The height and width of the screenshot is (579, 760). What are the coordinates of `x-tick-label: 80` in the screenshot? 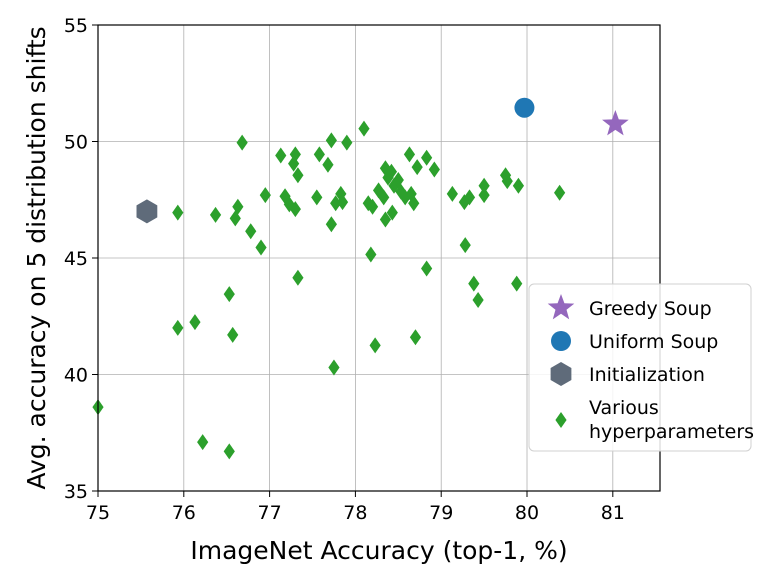 It's located at (527, 513).